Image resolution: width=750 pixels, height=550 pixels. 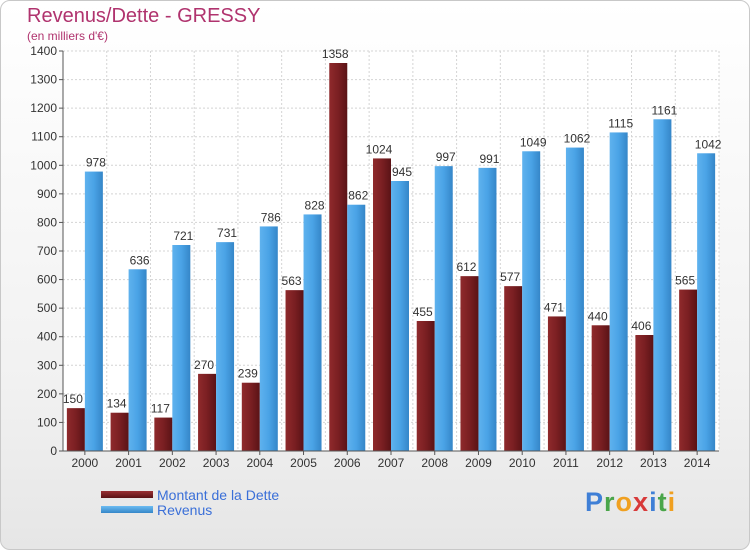 I want to click on x-tick-label: 2014, so click(x=697, y=463).